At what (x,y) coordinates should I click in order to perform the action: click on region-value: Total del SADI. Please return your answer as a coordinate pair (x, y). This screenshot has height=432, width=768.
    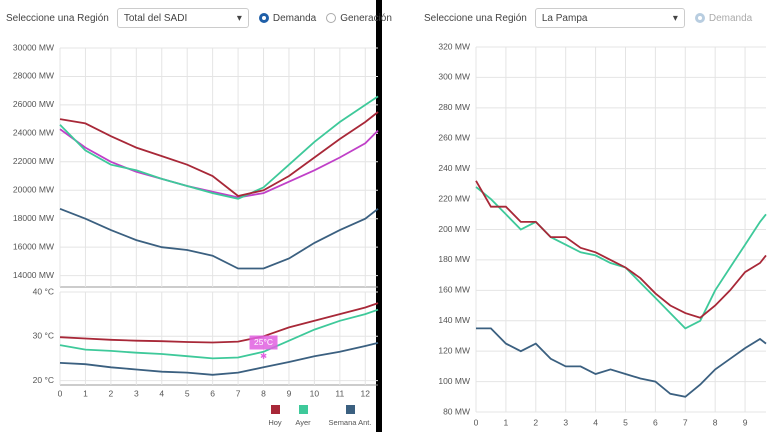
    Looking at the image, I should click on (155, 18).